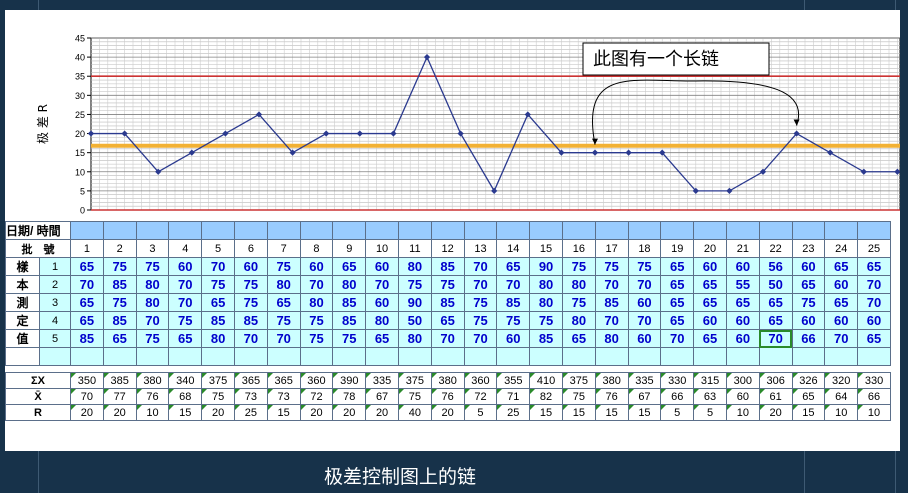  I want to click on range-value-cell: 25, so click(250, 412).